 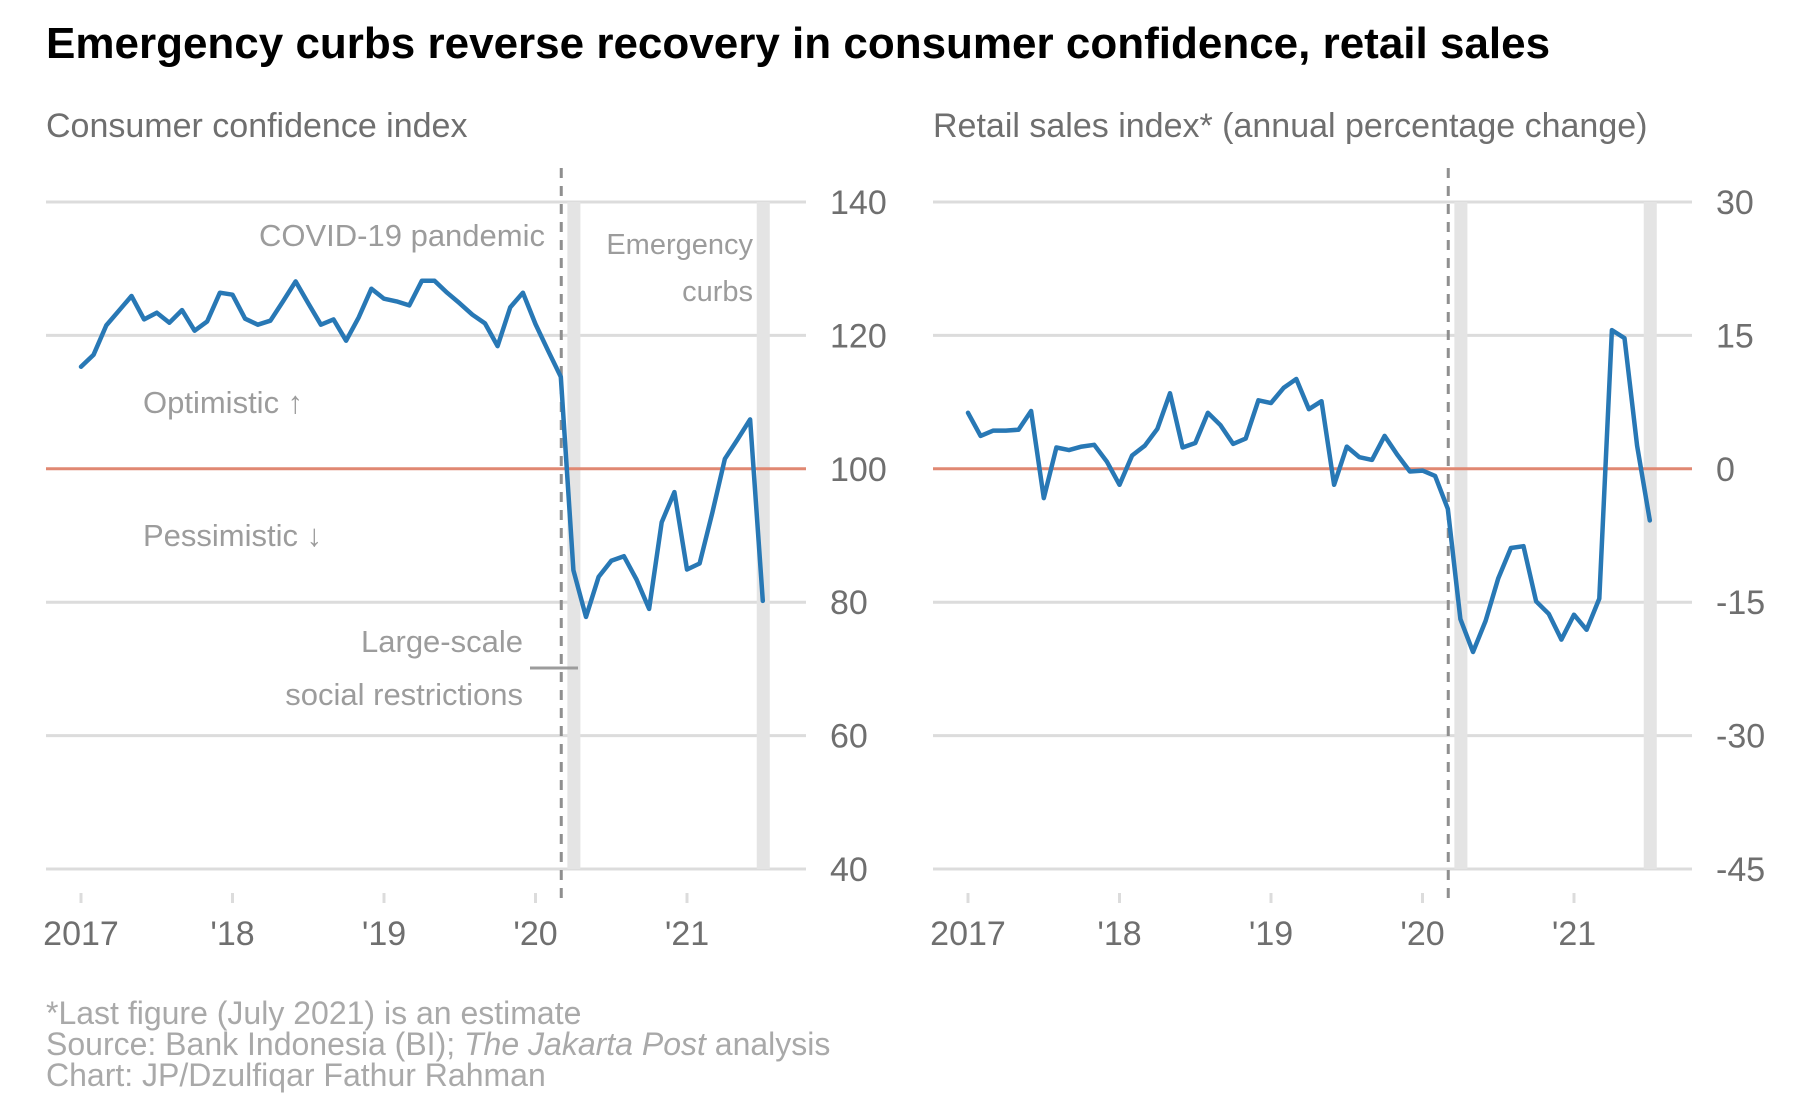 I want to click on y-tick-label: 15, so click(x=1735, y=336).